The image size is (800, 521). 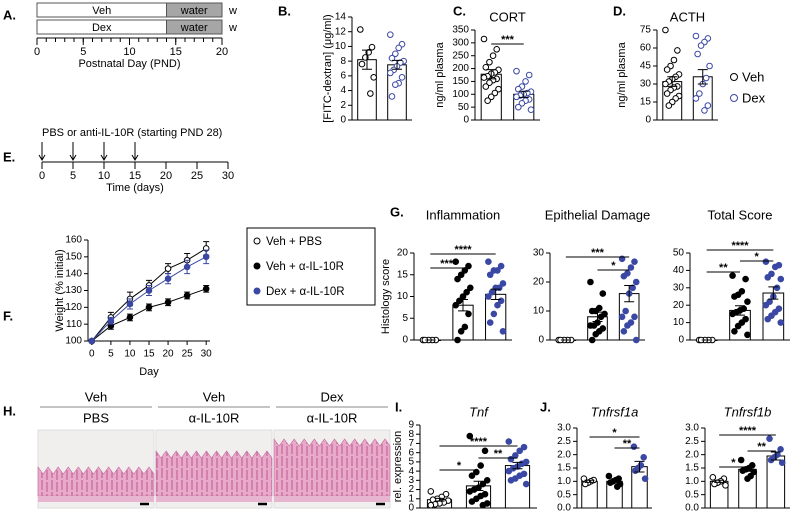 What do you see at coordinates (692, 441) in the screenshot?
I see `y-tick-label: 2.5` at bounding box center [692, 441].